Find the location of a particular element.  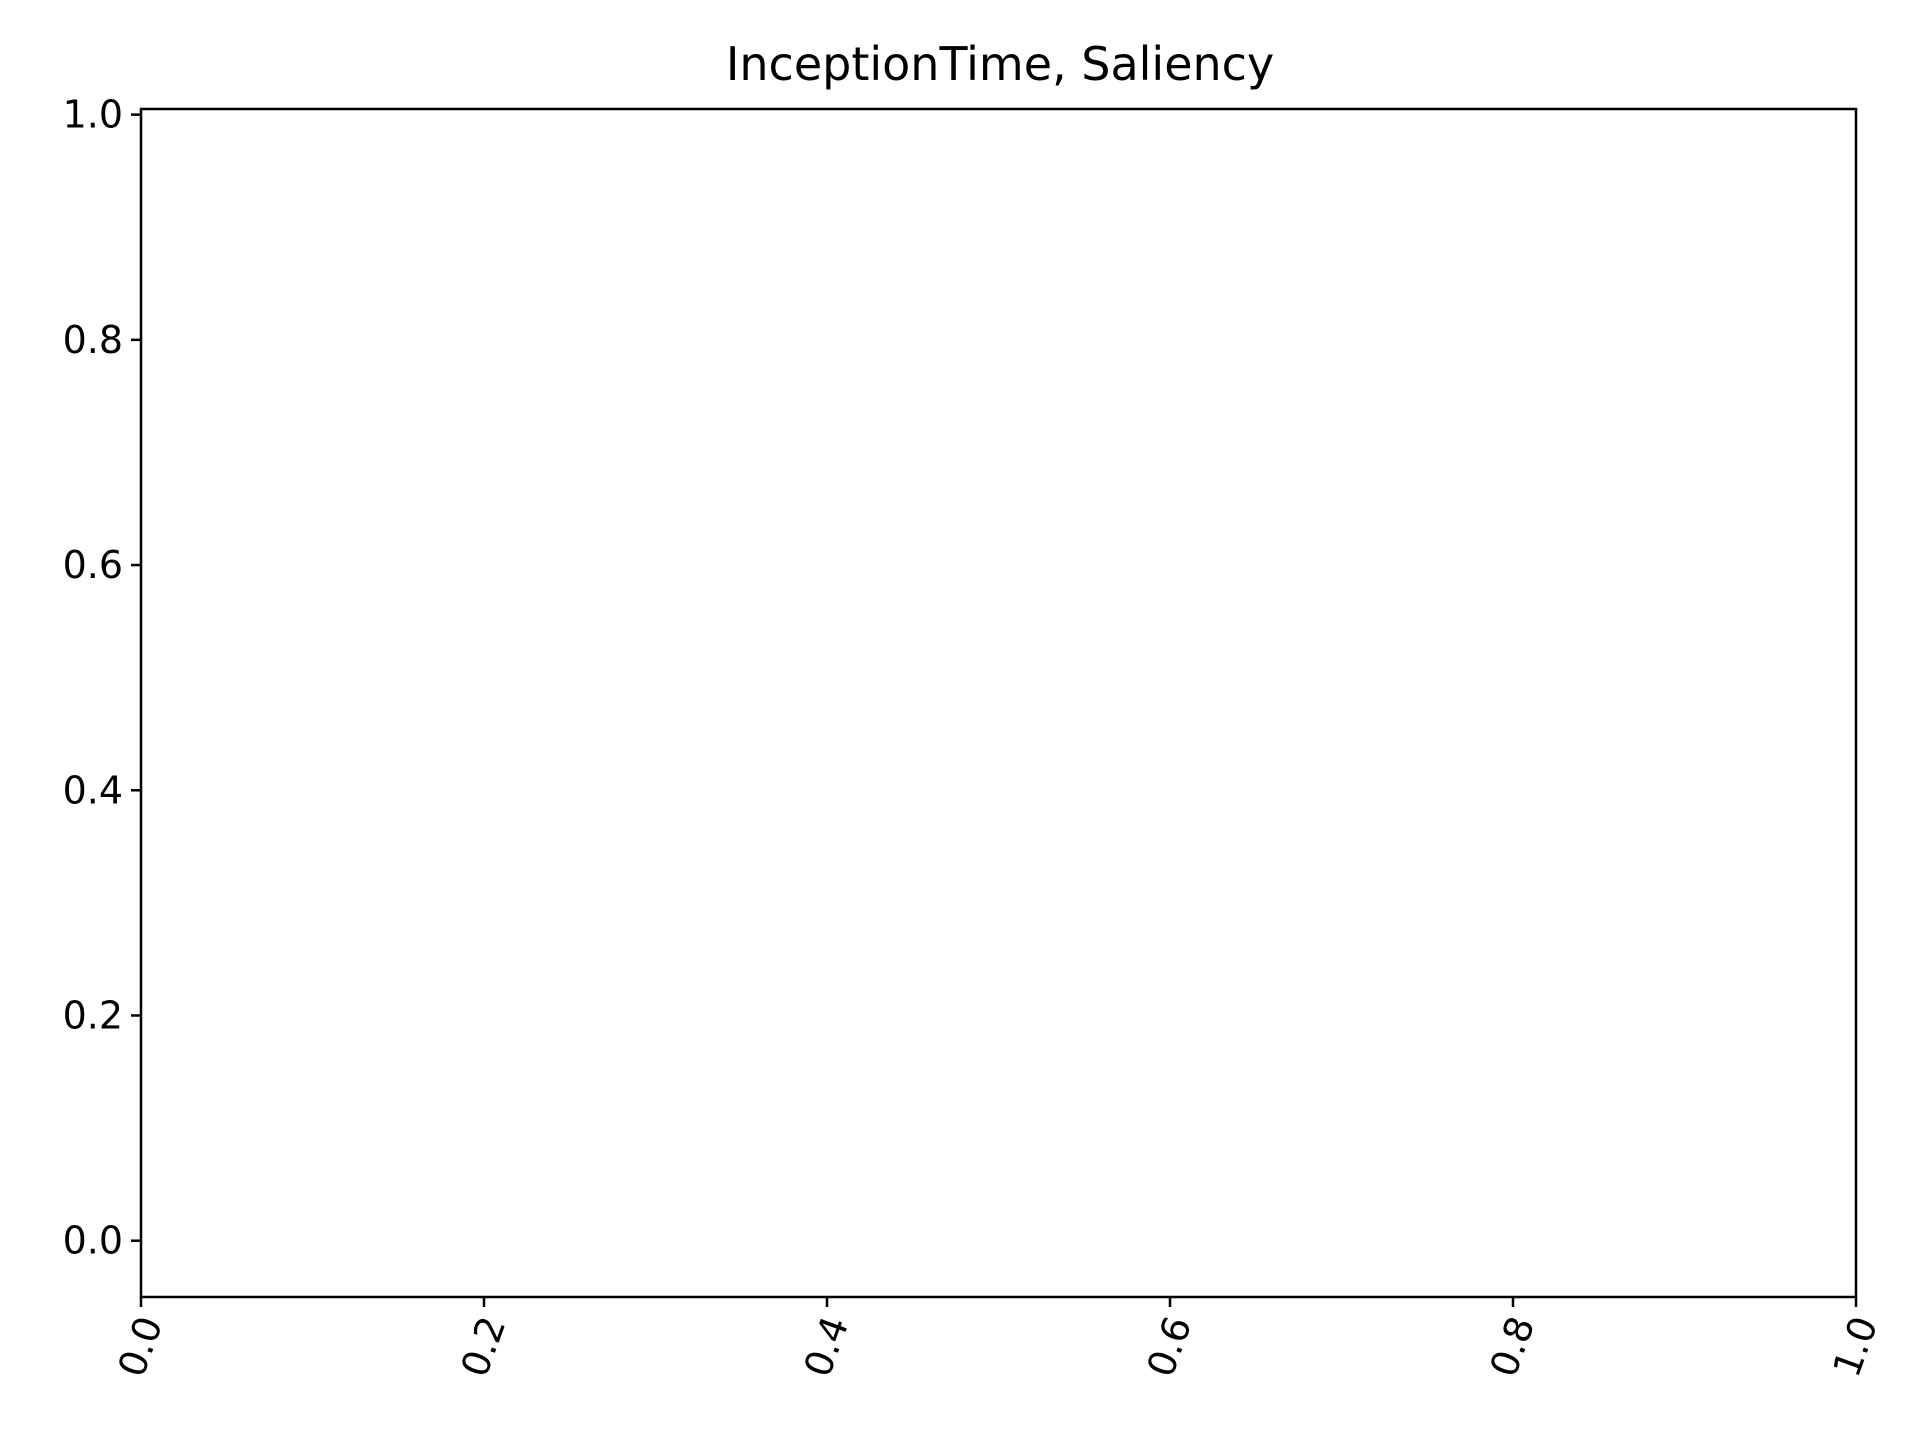

y-tick-label: 0.8 is located at coordinates (93, 340).